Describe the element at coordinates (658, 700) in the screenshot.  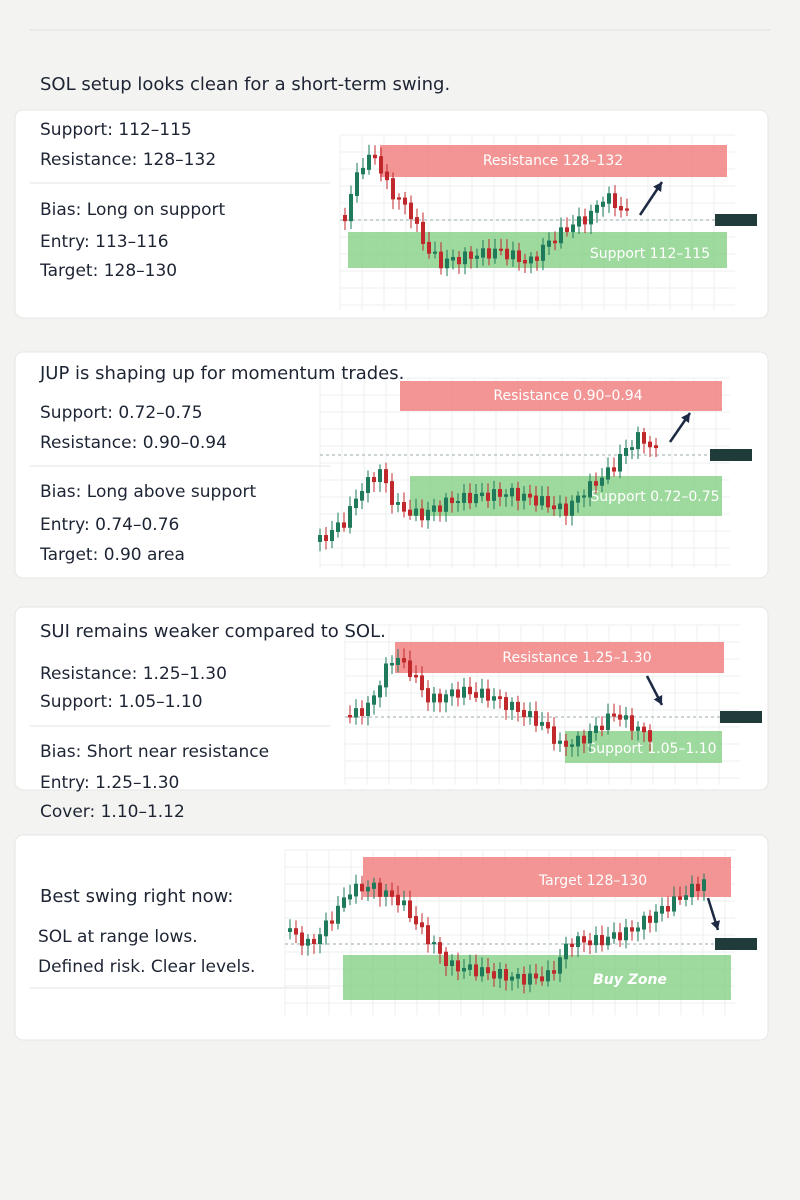
I see `arrow-head` at that location.